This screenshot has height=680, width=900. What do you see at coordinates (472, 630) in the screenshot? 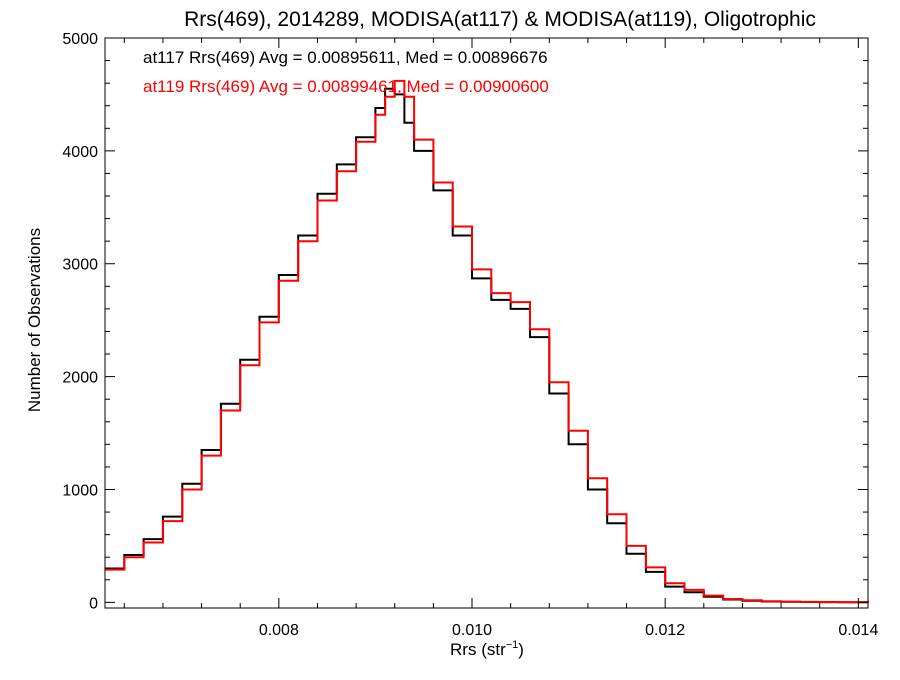
I see `x-tick-label: 0.010` at bounding box center [472, 630].